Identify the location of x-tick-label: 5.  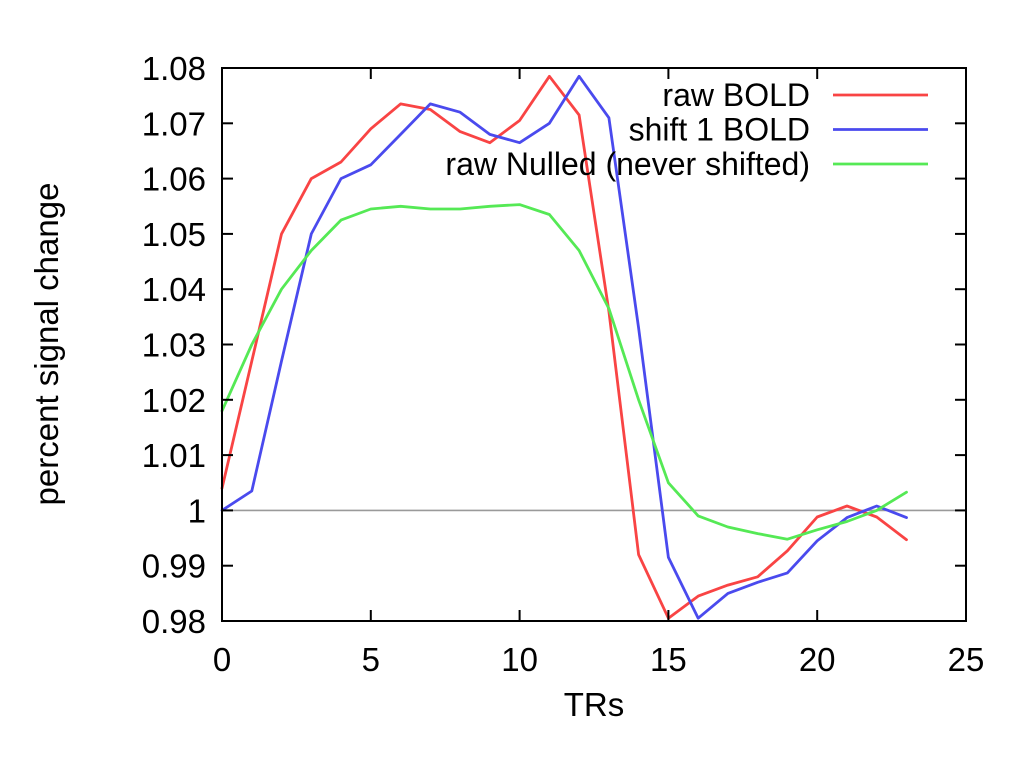
(371, 659).